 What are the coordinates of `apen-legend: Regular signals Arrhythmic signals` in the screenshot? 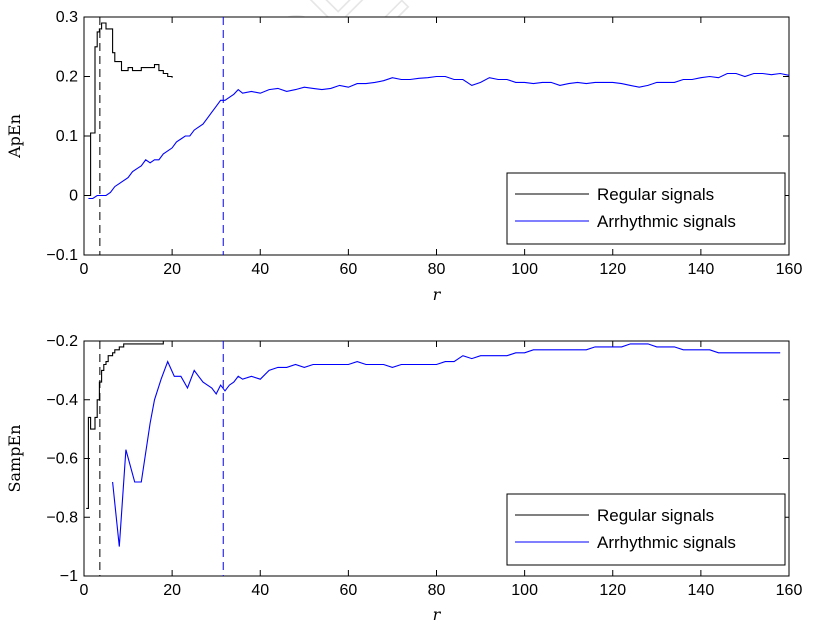 It's located at (646, 208).